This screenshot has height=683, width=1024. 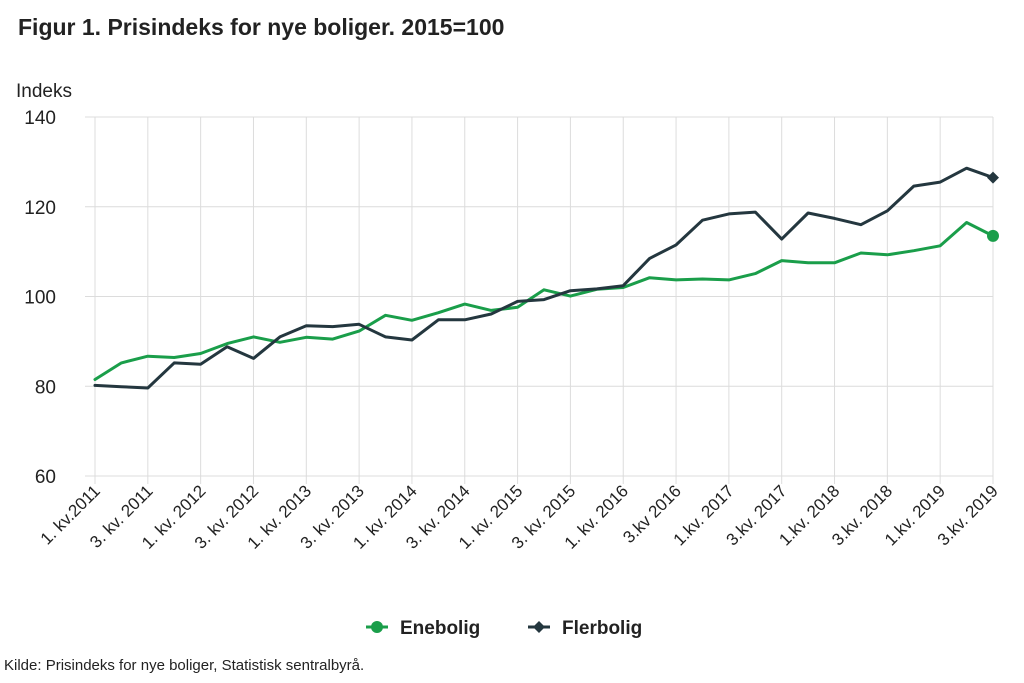 What do you see at coordinates (45, 387) in the screenshot?
I see `y-tick-label: 80` at bounding box center [45, 387].